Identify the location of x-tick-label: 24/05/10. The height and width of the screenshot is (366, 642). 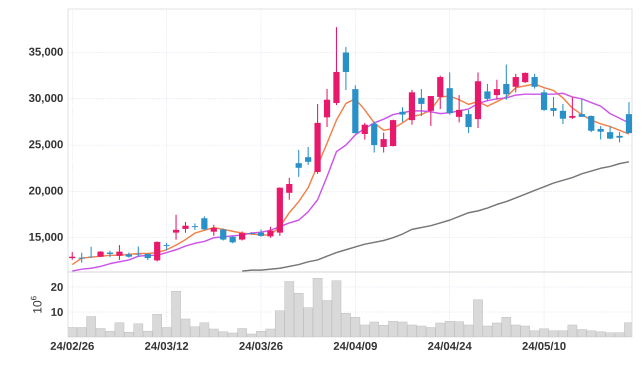
(544, 346).